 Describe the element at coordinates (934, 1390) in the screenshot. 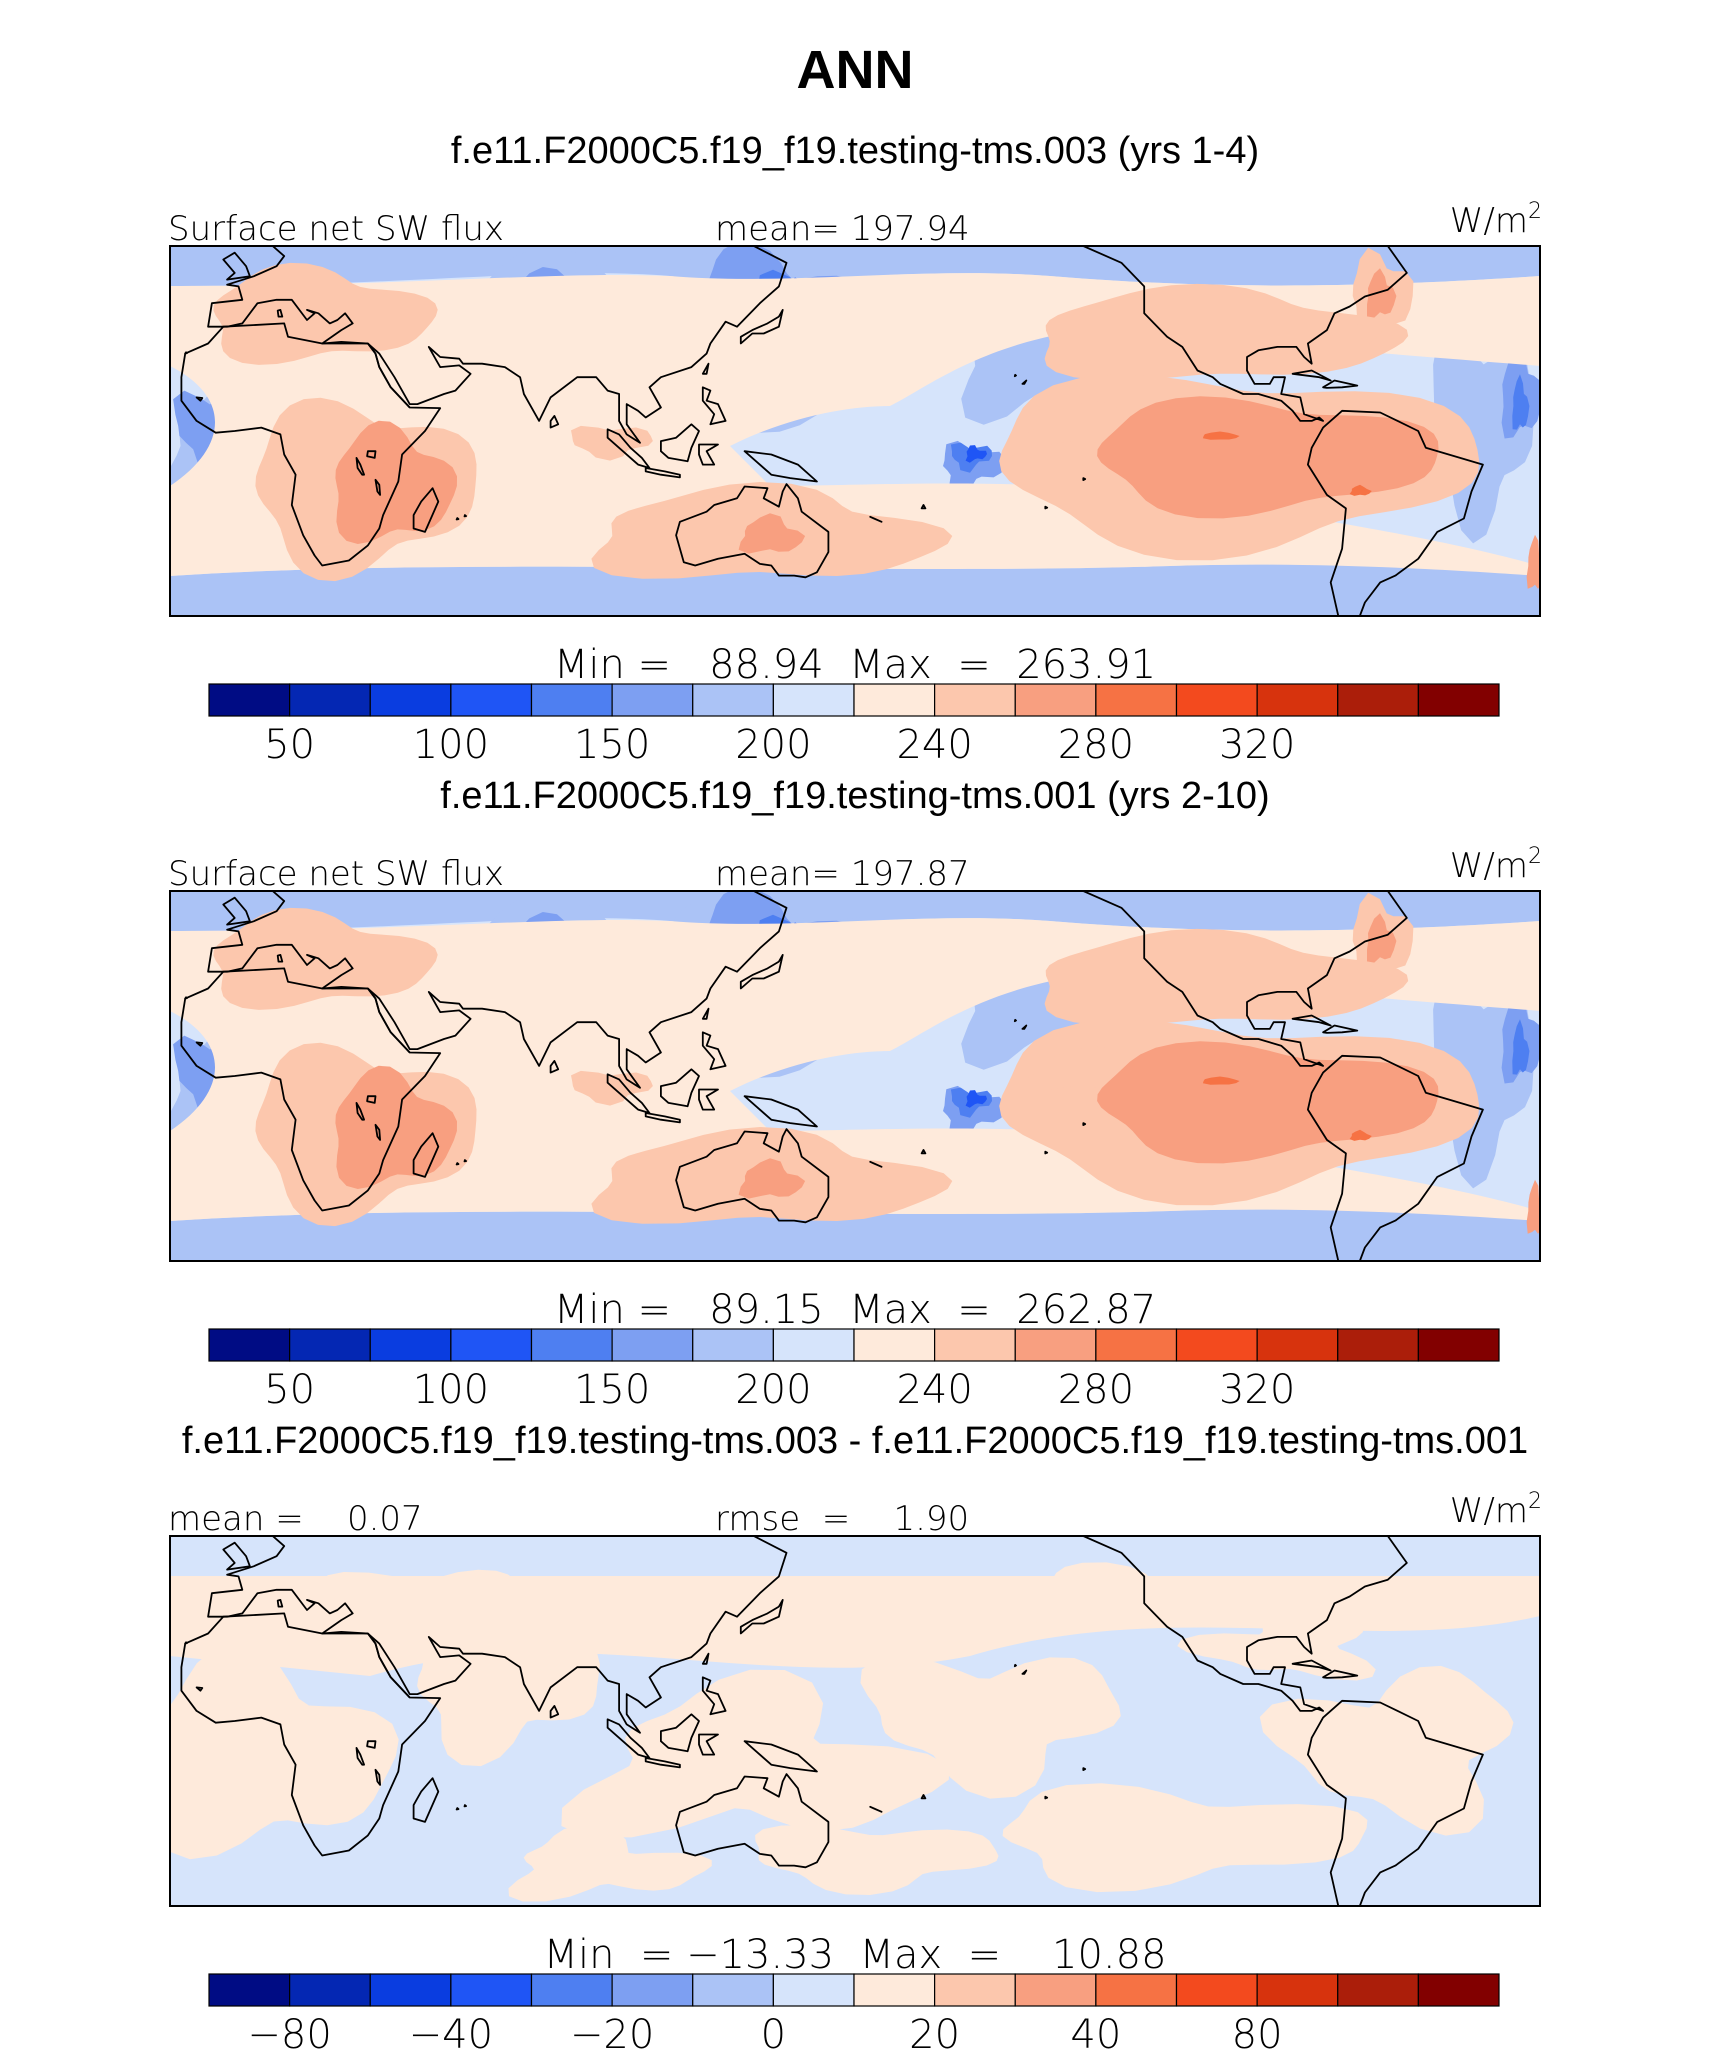

I see `colorbar-tick-label: 240` at that location.